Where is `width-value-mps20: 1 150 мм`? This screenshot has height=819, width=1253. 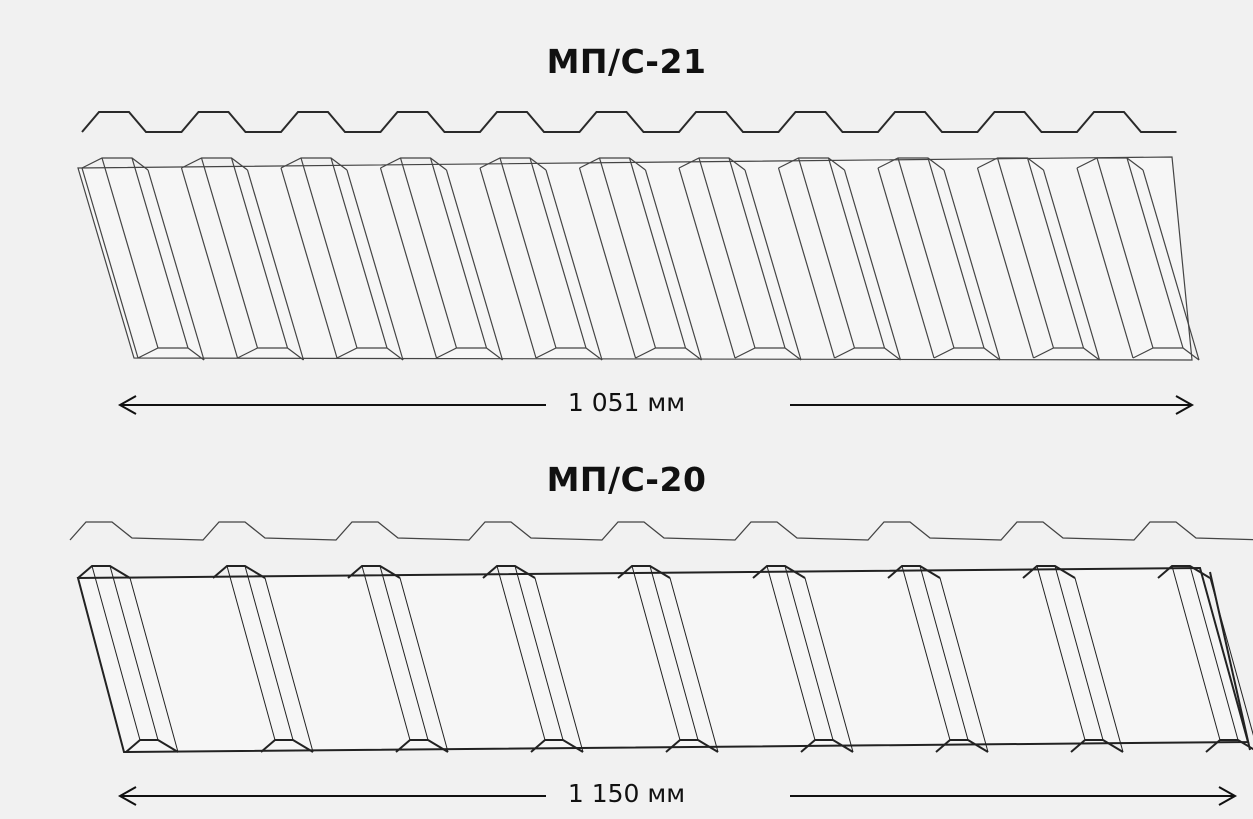
width-value-mps20: 1 150 мм is located at coordinates (626, 793).